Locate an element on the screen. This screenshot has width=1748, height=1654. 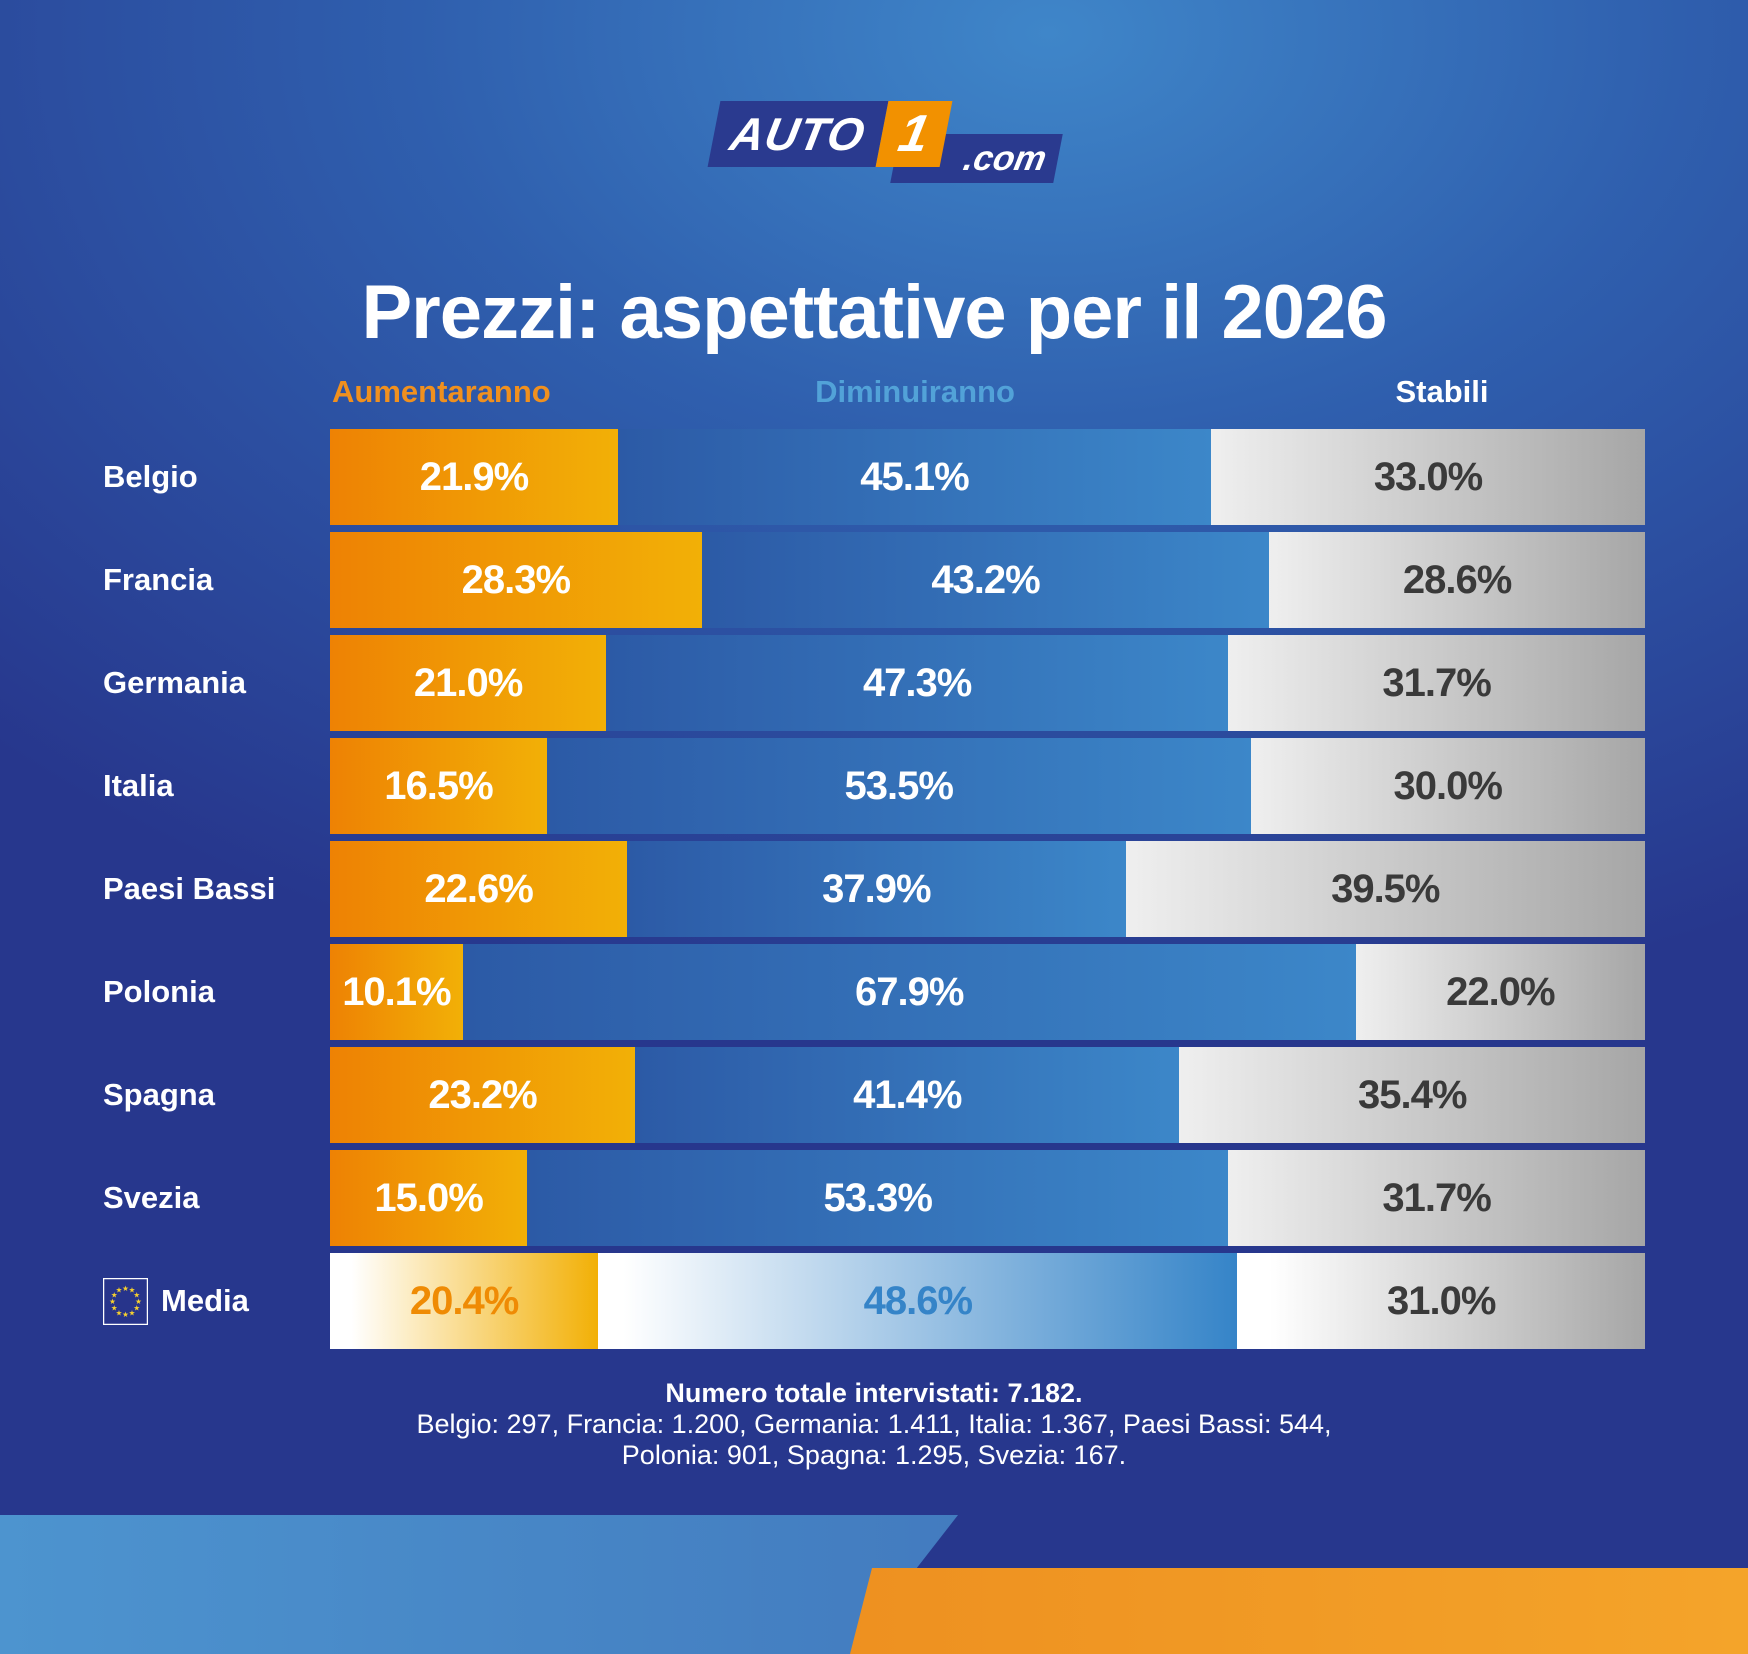
segment-value: 10.1% is located at coordinates (396, 991).